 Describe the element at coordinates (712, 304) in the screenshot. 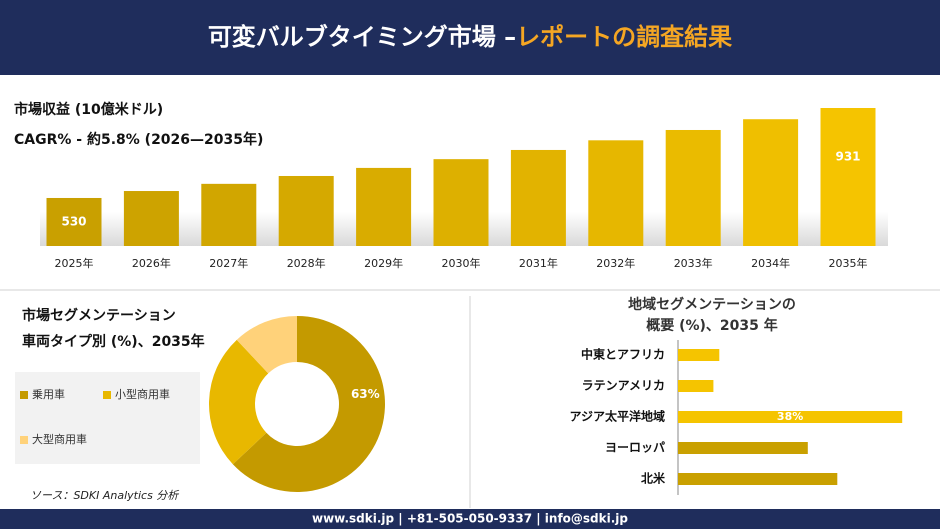

I see `chart-title: 地域セグメンテーションの` at that location.